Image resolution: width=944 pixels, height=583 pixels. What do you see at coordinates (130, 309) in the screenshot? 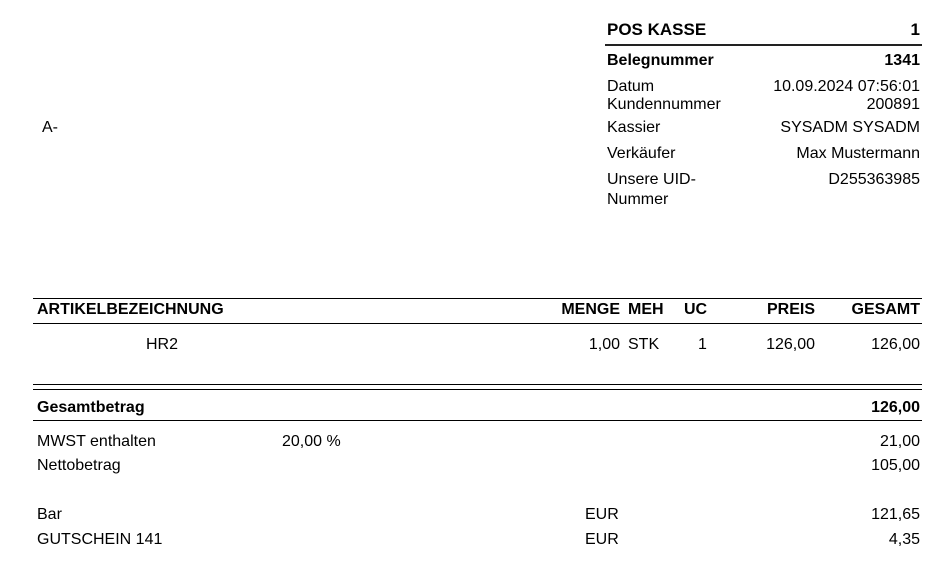
I see `col-article: ARTIKELBEZEICHNUNG` at bounding box center [130, 309].